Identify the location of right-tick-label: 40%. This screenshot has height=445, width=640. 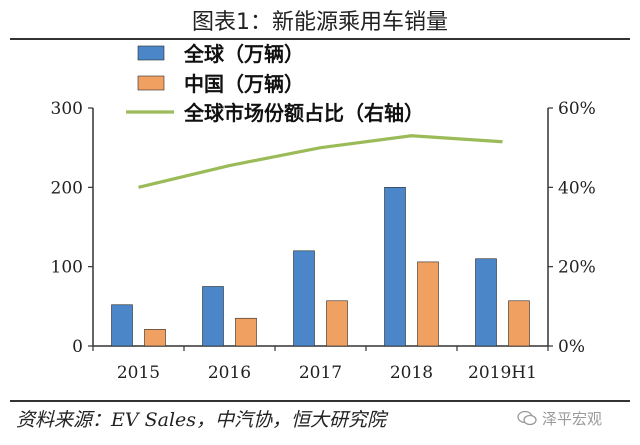
(577, 188).